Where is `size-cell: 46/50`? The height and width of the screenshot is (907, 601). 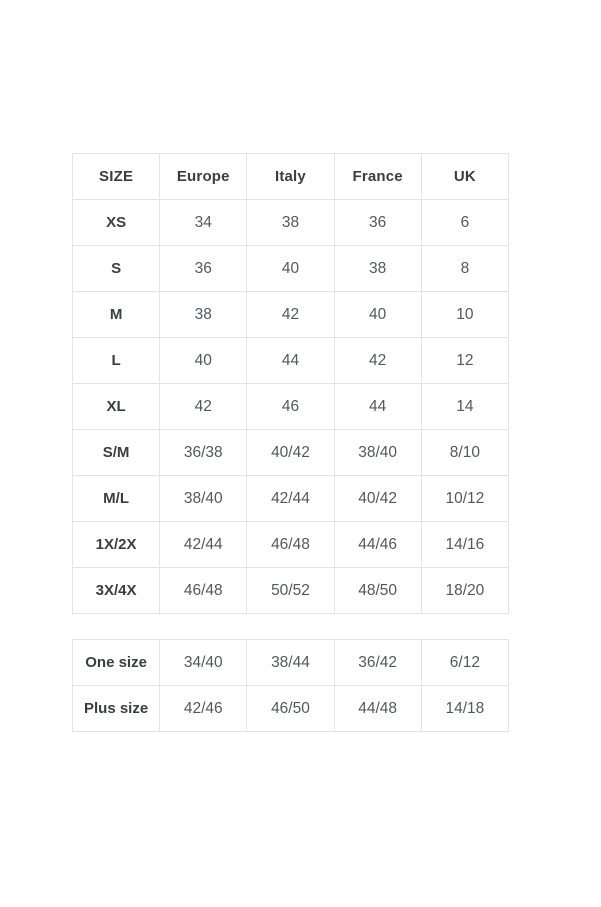
size-cell: 46/50 is located at coordinates (290, 708).